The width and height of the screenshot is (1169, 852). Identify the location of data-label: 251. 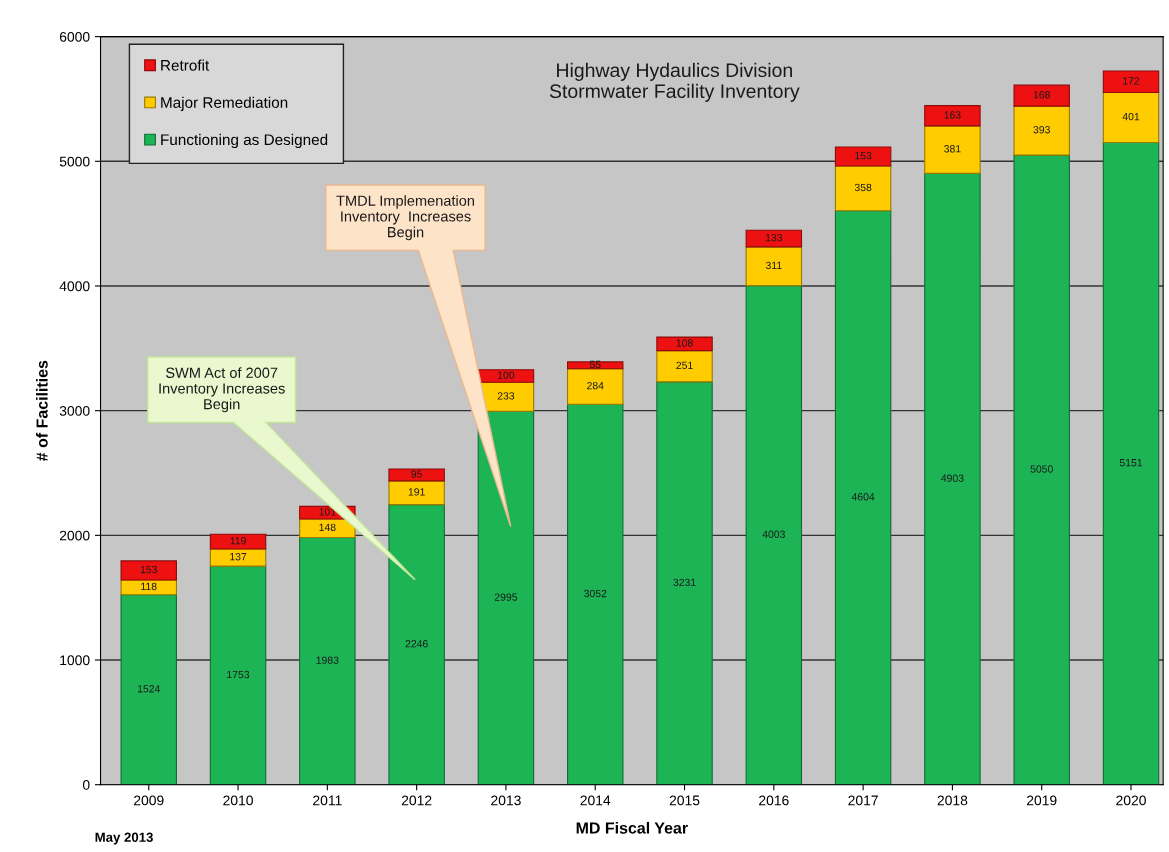
(684, 365).